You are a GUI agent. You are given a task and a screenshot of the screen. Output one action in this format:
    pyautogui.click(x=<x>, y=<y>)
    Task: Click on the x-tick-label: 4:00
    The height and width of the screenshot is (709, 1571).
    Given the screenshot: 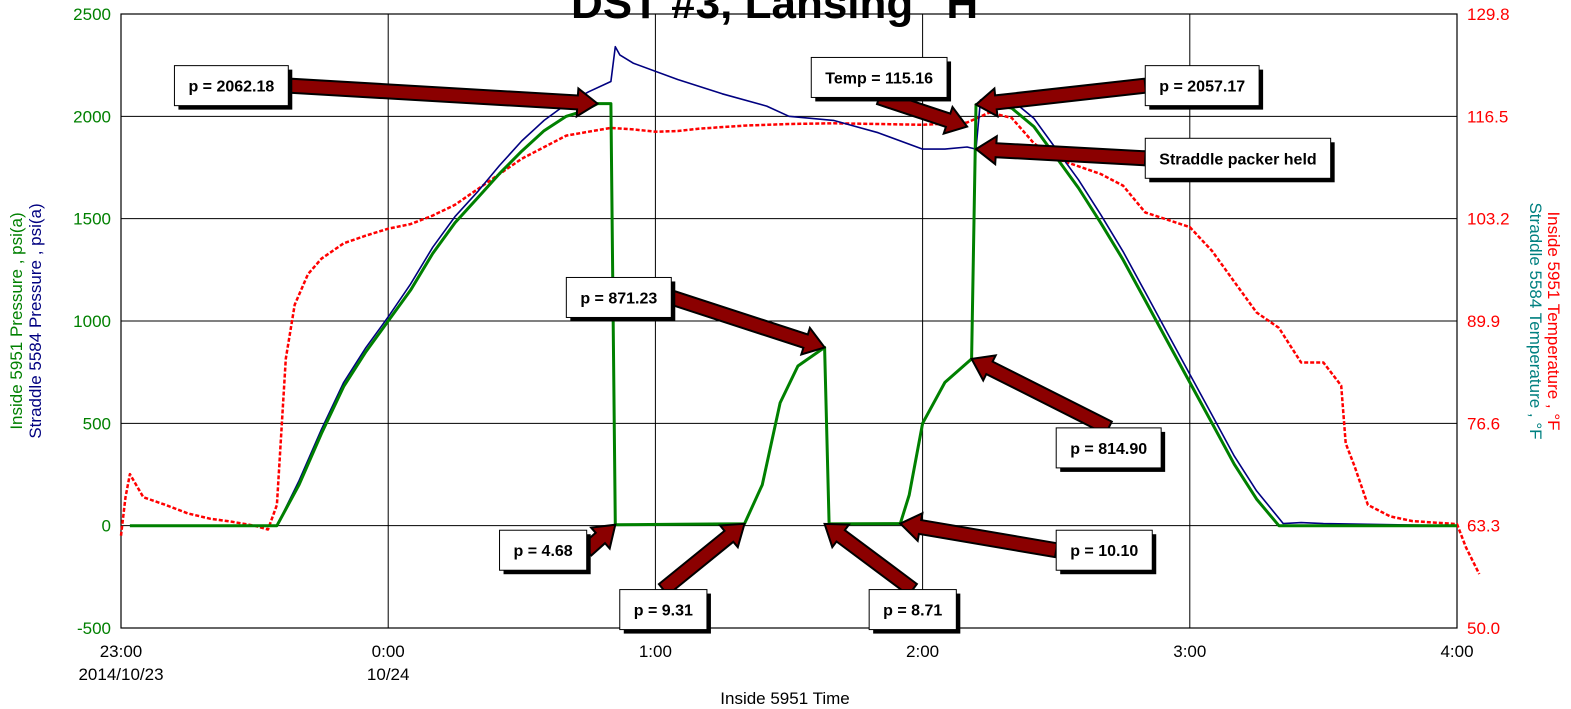 What is the action you would take?
    pyautogui.click(x=1456, y=651)
    